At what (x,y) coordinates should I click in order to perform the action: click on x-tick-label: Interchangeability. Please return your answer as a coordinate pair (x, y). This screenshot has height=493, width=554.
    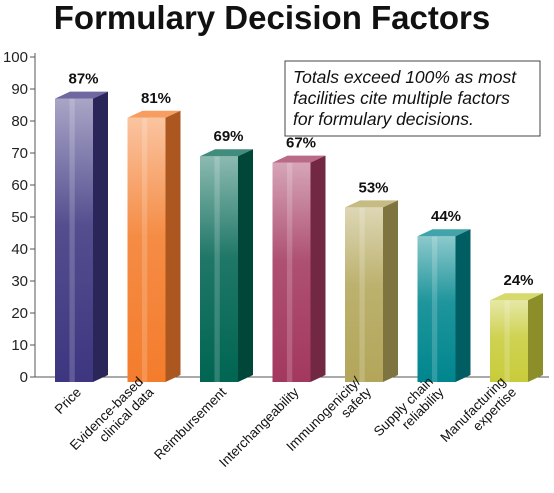
    Looking at the image, I should click on (259, 427).